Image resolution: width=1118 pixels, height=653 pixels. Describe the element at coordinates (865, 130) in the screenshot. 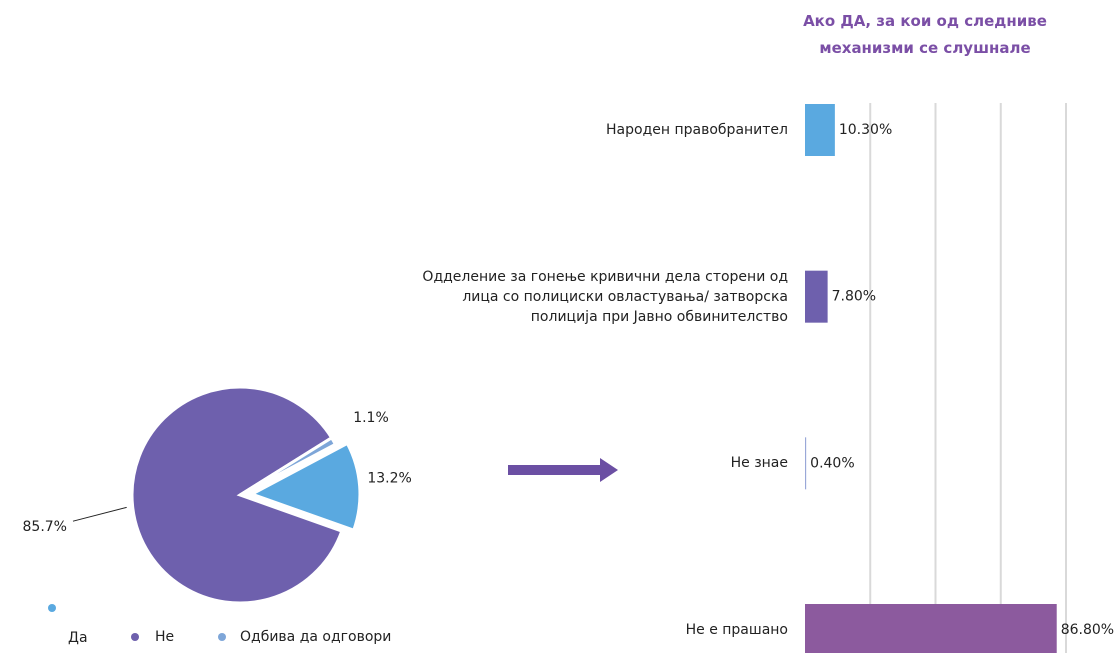

I see `data-label: 10.30%` at that location.